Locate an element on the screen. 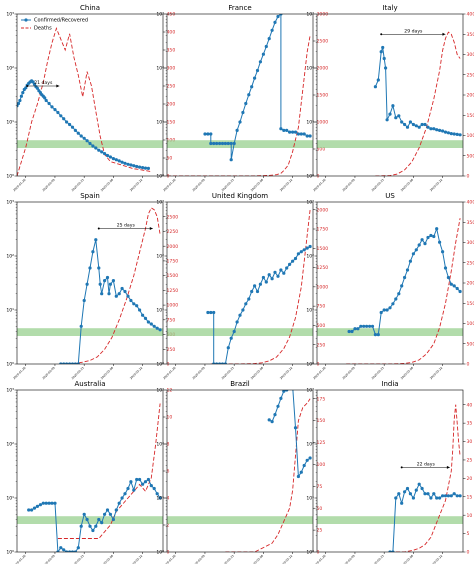 The image size is (474, 564). right-tick-label: 40 is located at coordinates (470, 405).